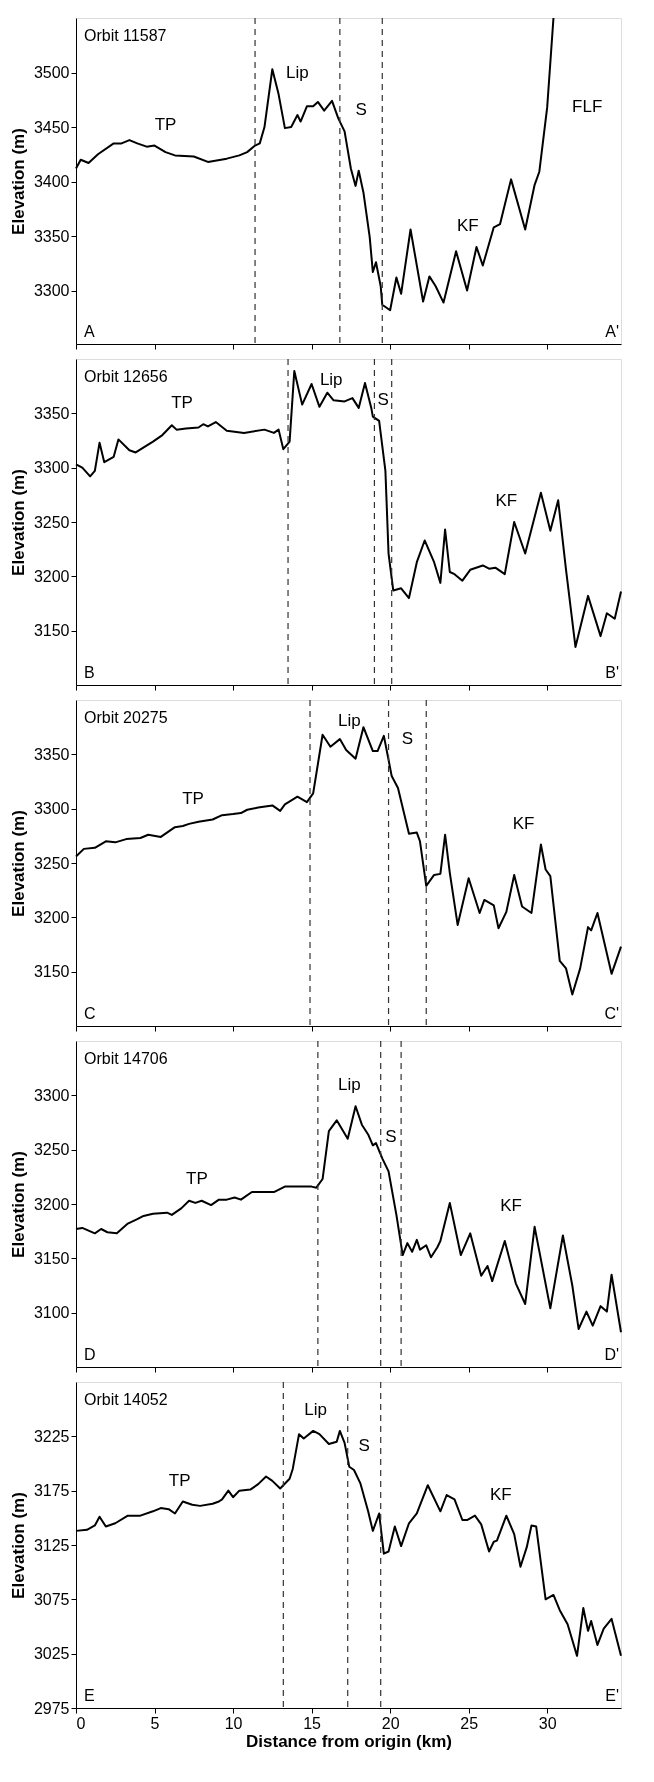 This screenshot has width=654, height=1782. I want to click on annotation: D', so click(611, 1354).